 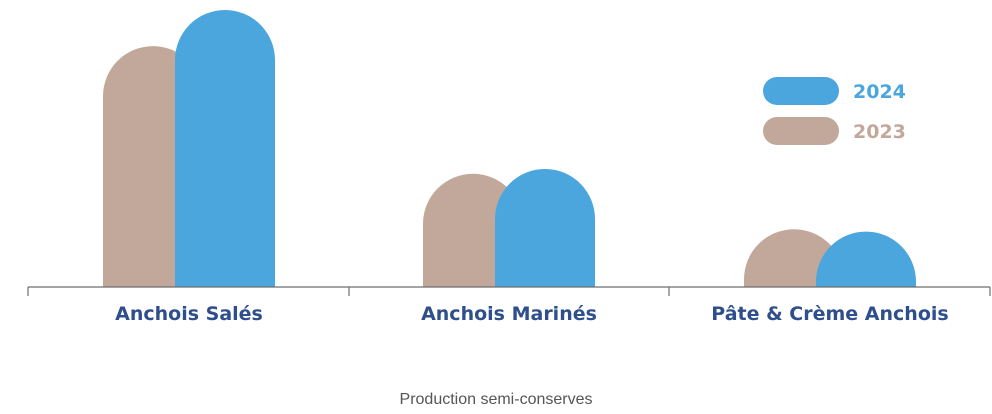 I want to click on category-label-2: Anchois Marinés, so click(x=509, y=314).